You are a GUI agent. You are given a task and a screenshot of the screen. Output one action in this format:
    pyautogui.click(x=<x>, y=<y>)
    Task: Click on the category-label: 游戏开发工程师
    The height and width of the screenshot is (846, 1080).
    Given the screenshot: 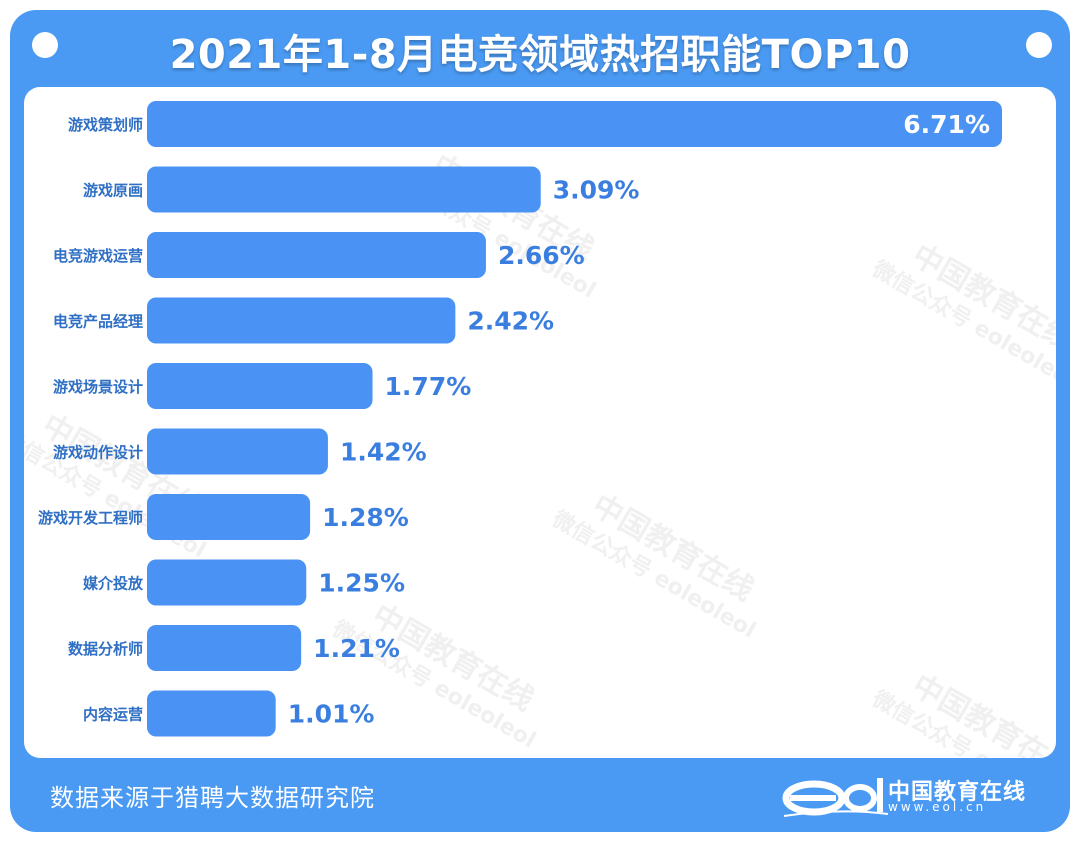 What is the action you would take?
    pyautogui.click(x=90, y=518)
    